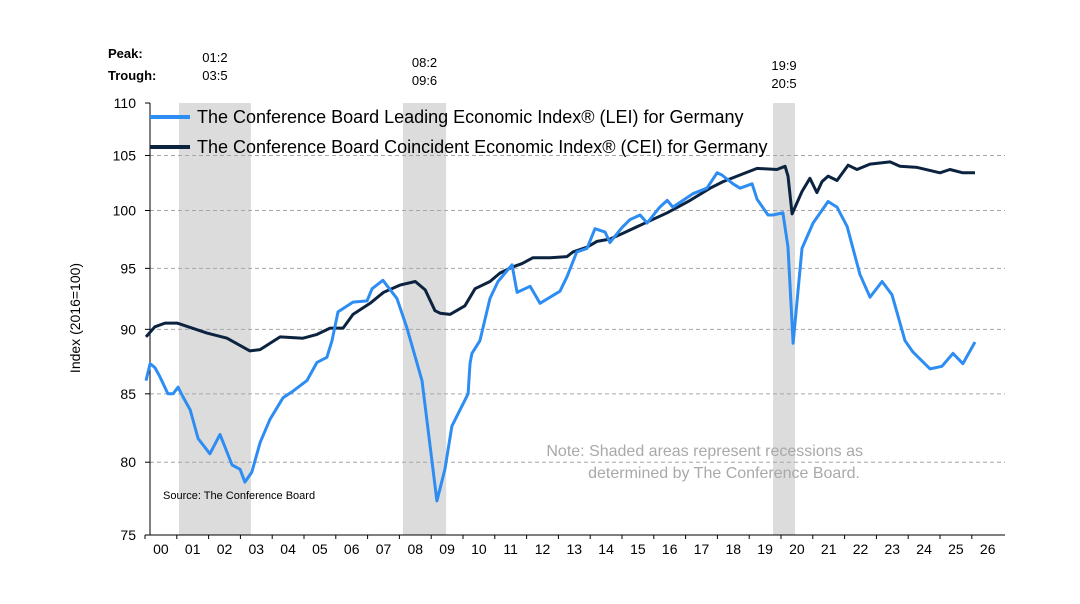 This screenshot has height=604, width=1080. What do you see at coordinates (320, 549) in the screenshot?
I see `x-tick-label: 05` at bounding box center [320, 549].